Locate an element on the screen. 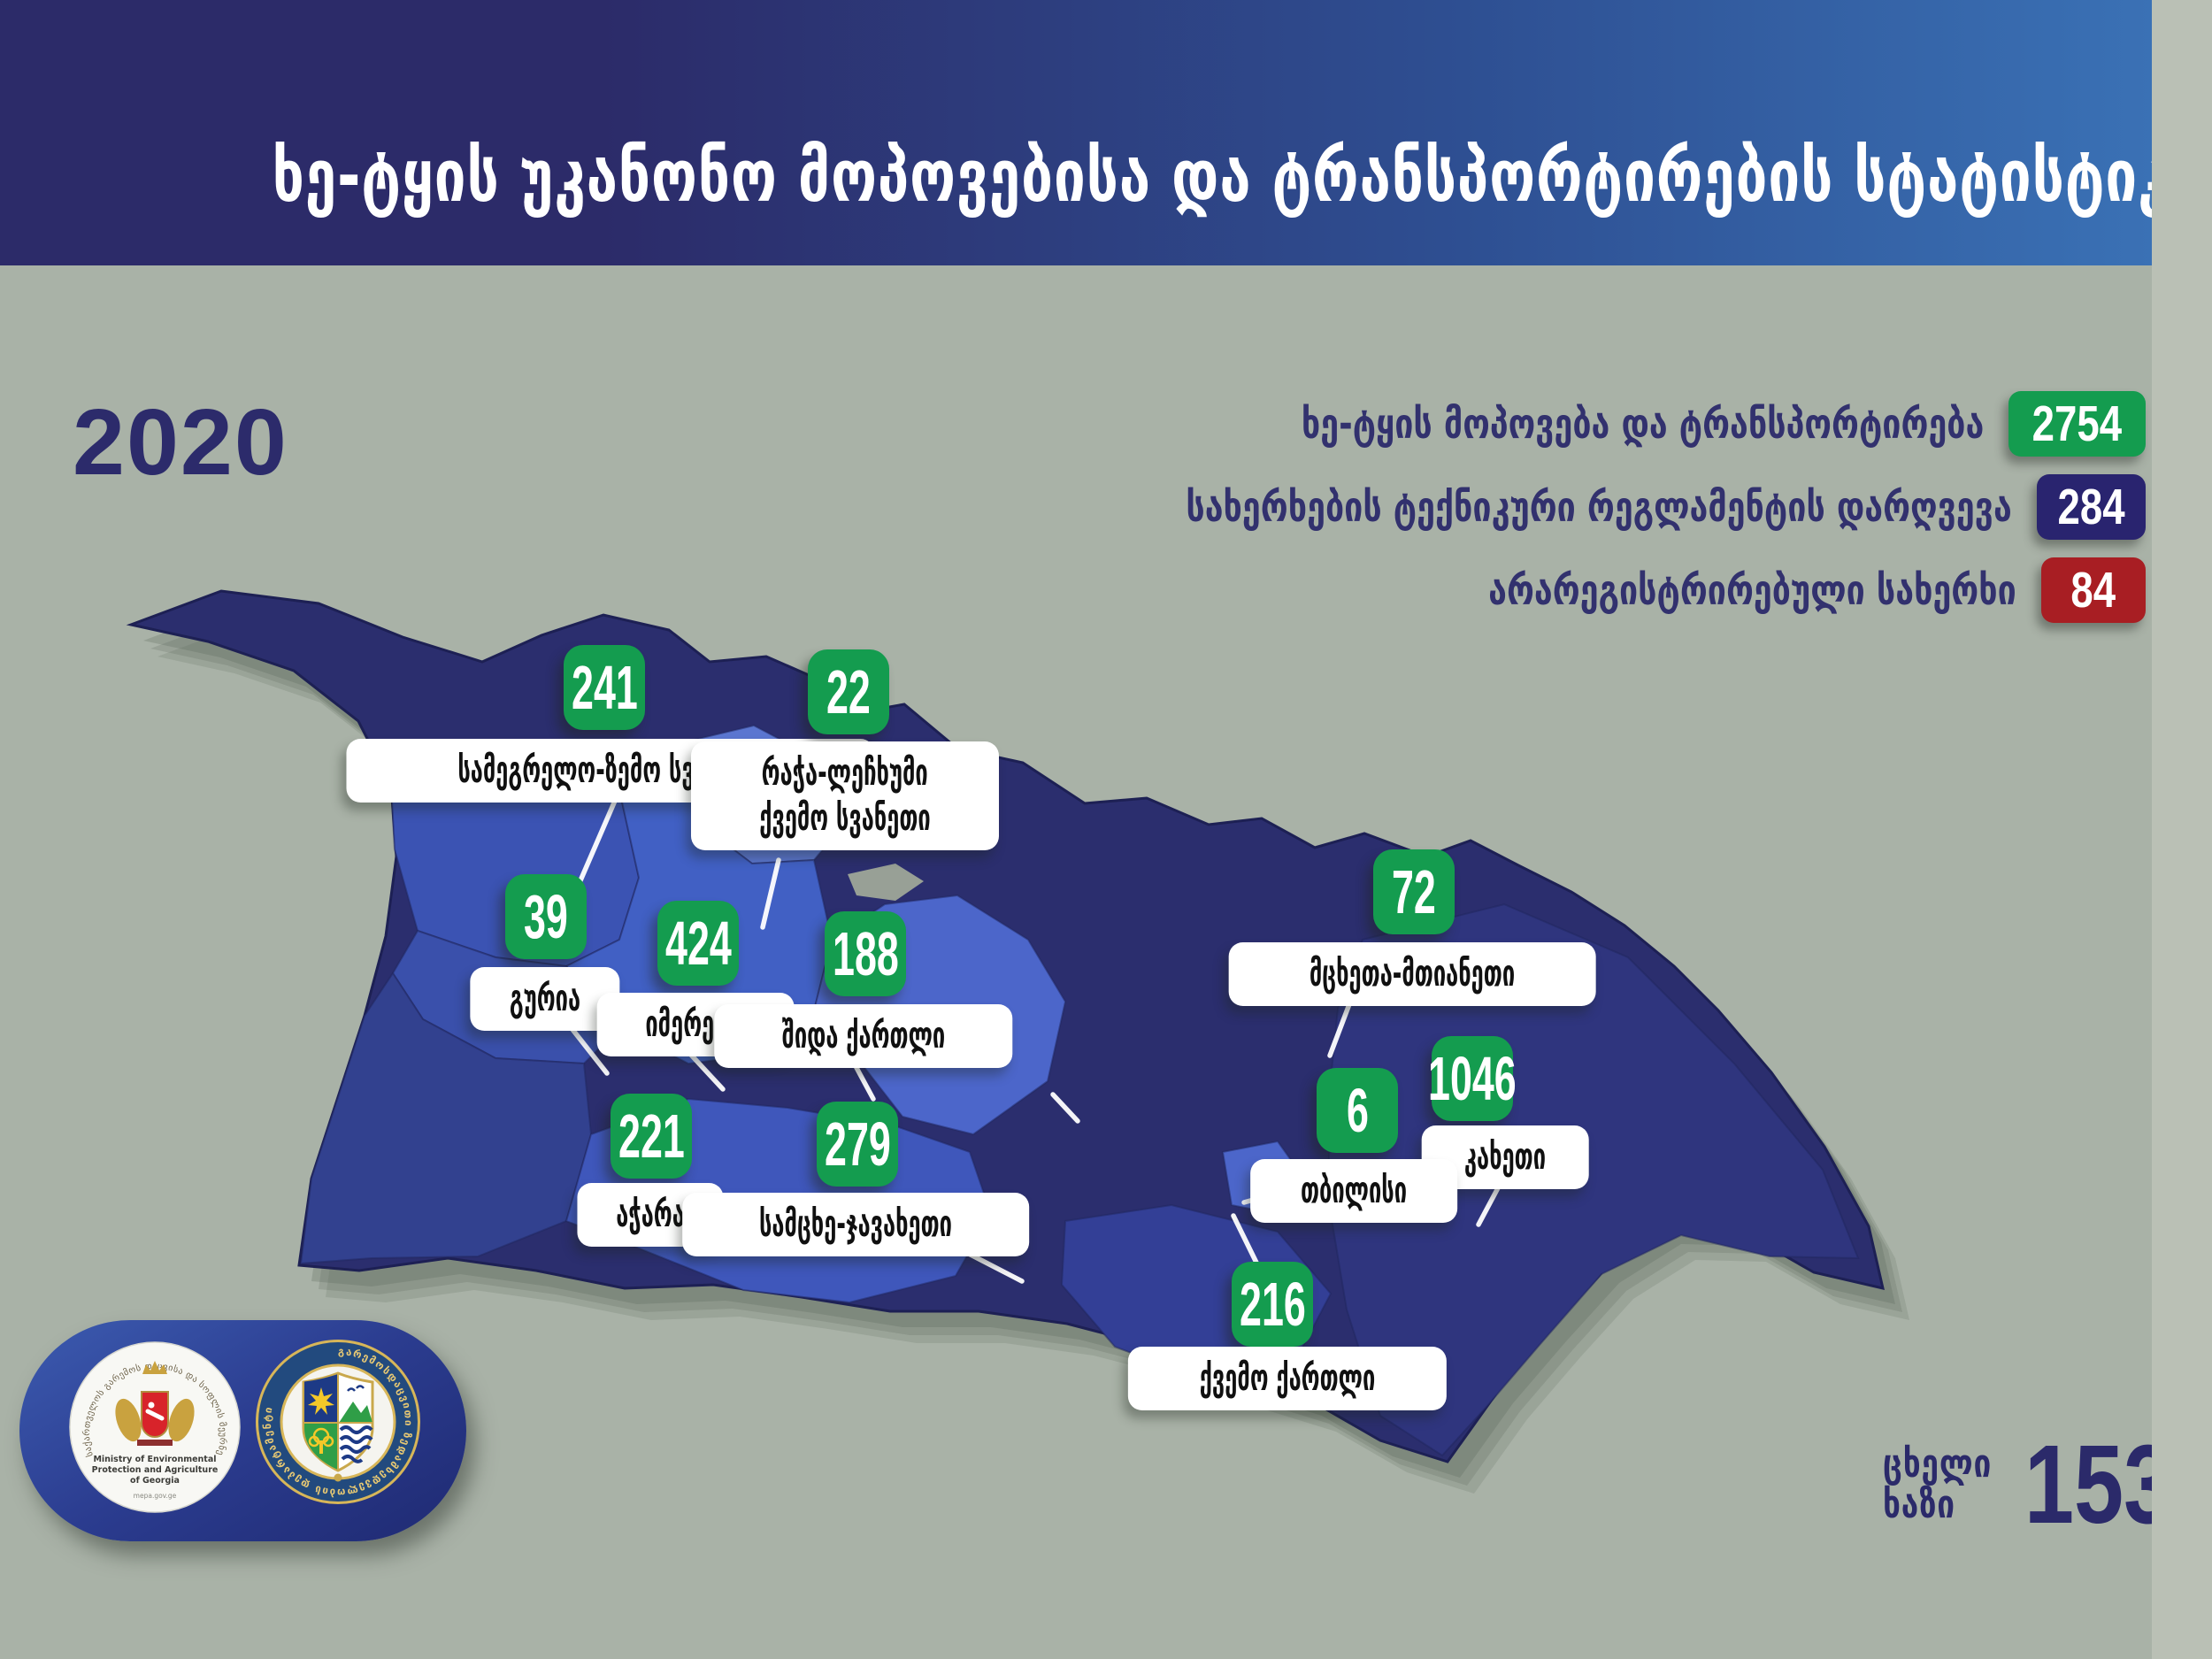 The image size is (2212, 1659). lion-right-icon is located at coordinates (182, 1420).